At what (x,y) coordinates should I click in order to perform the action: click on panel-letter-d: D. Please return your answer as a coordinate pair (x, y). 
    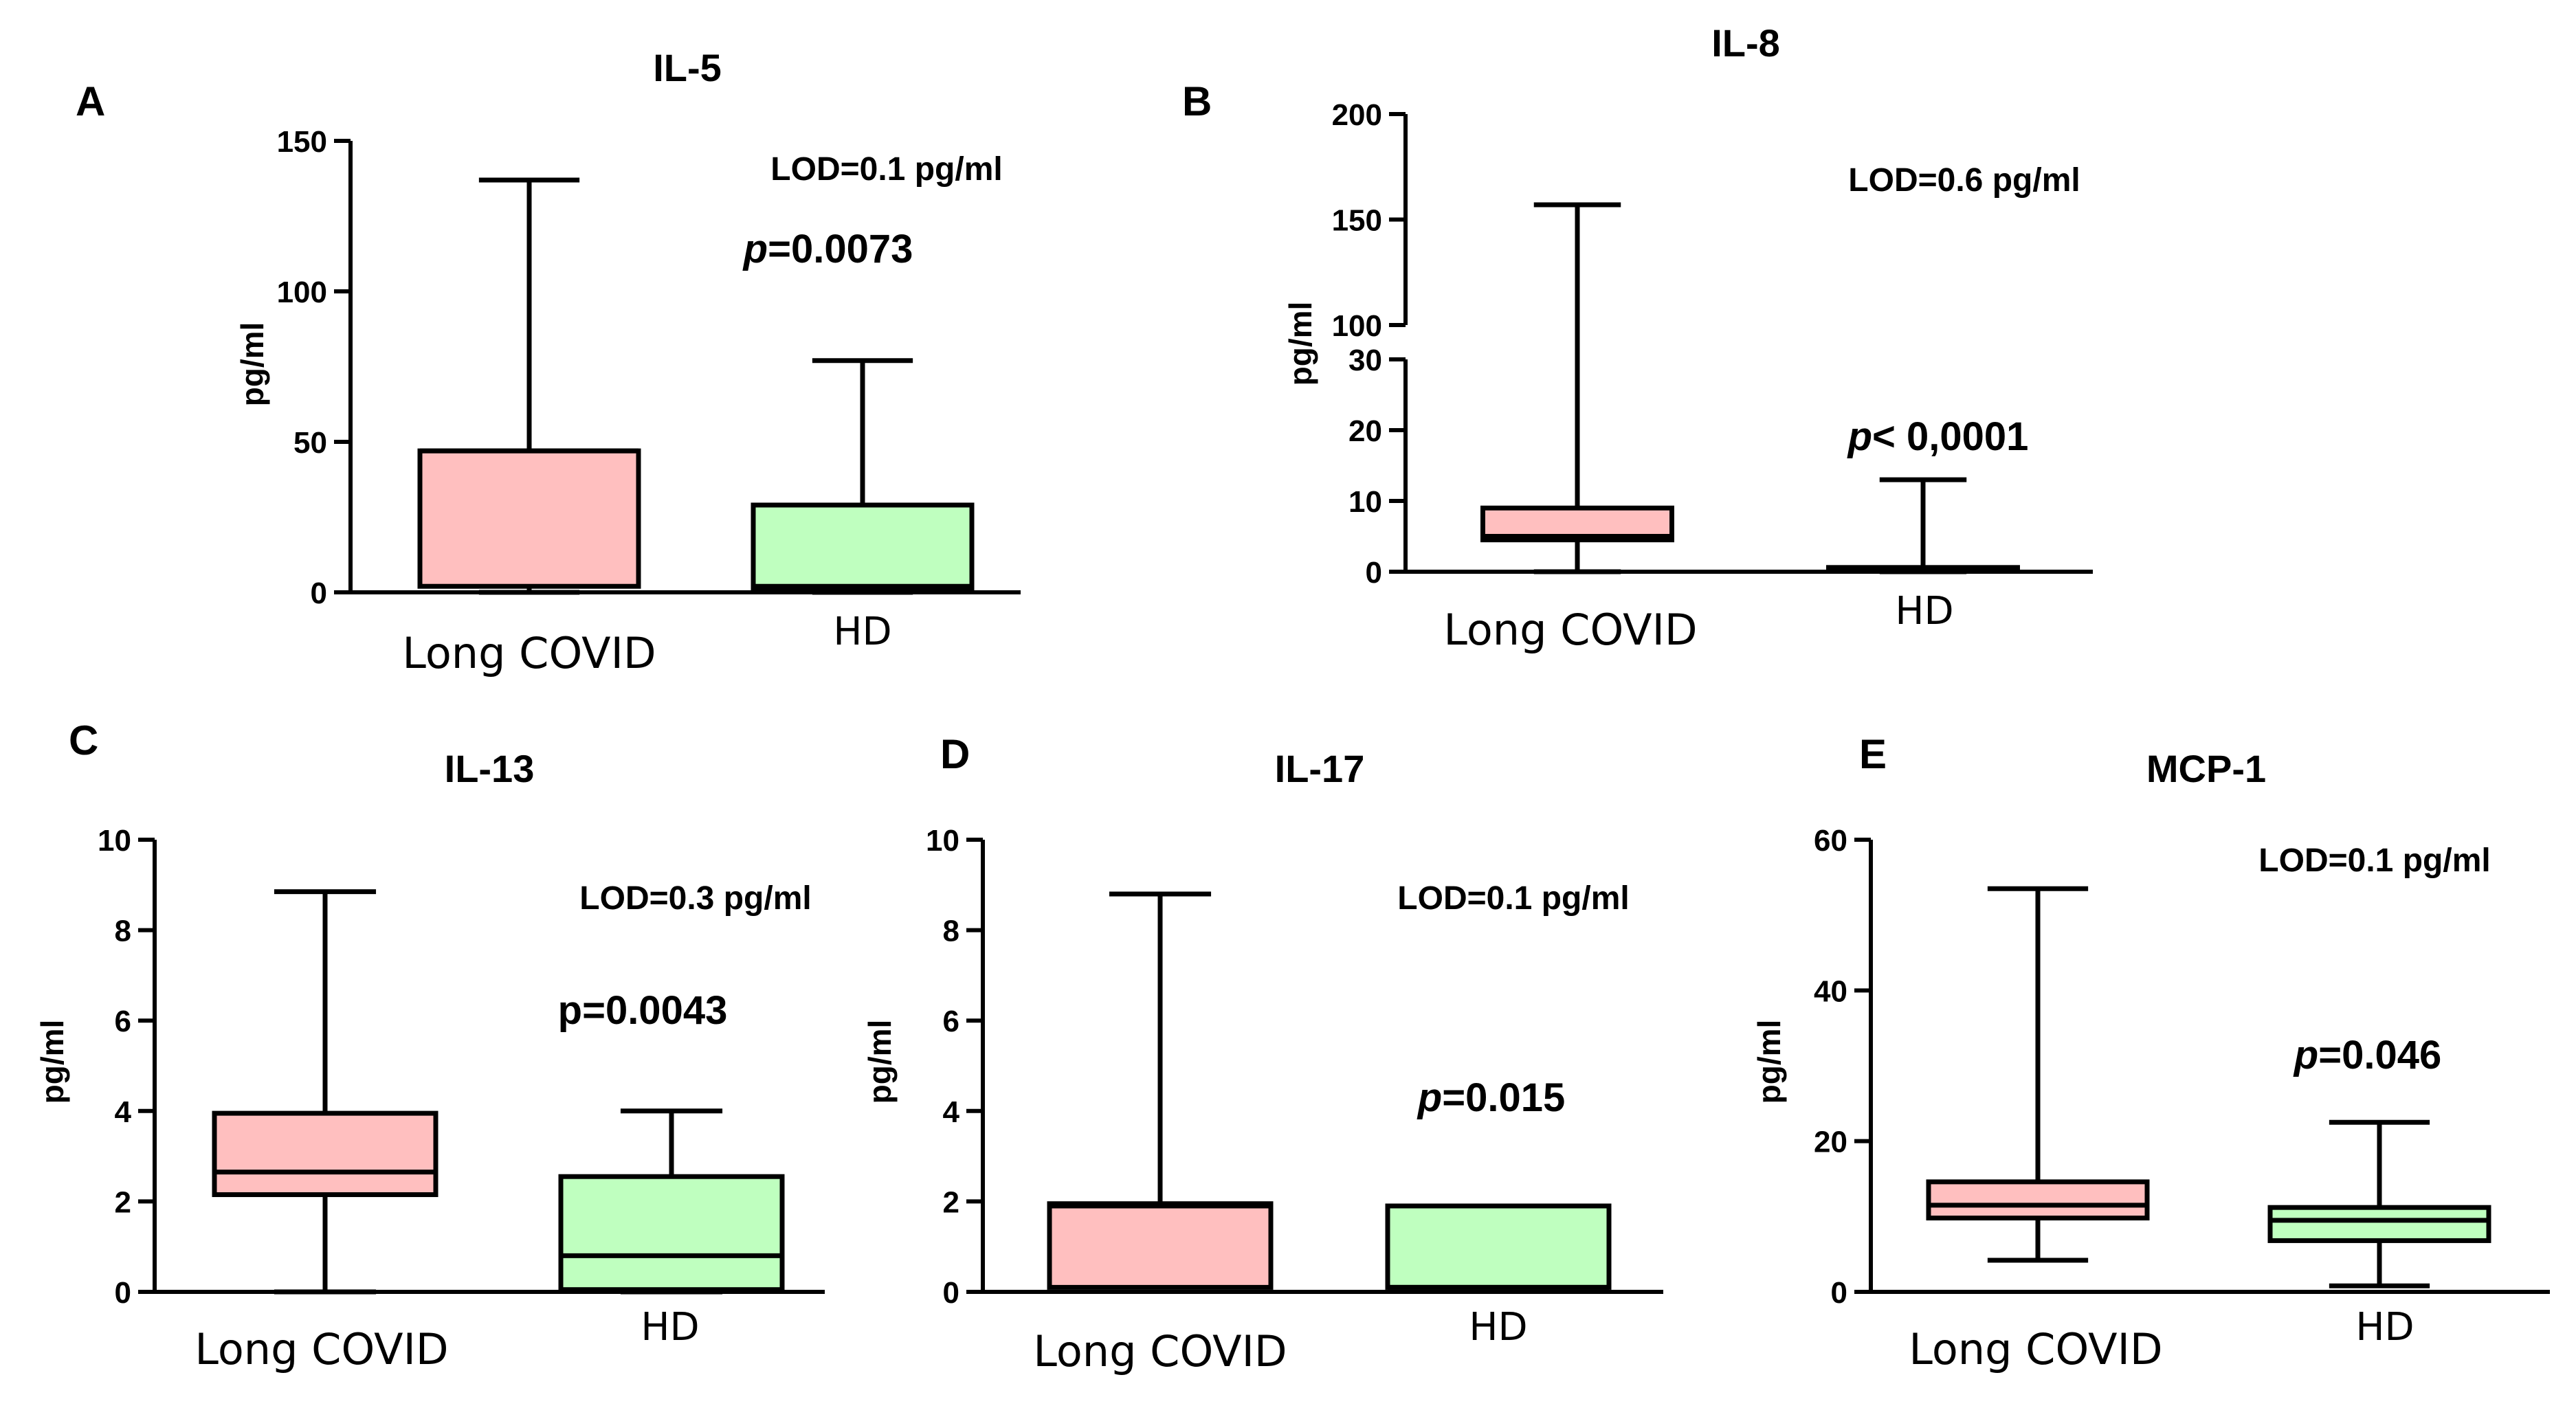
    Looking at the image, I should click on (955, 754).